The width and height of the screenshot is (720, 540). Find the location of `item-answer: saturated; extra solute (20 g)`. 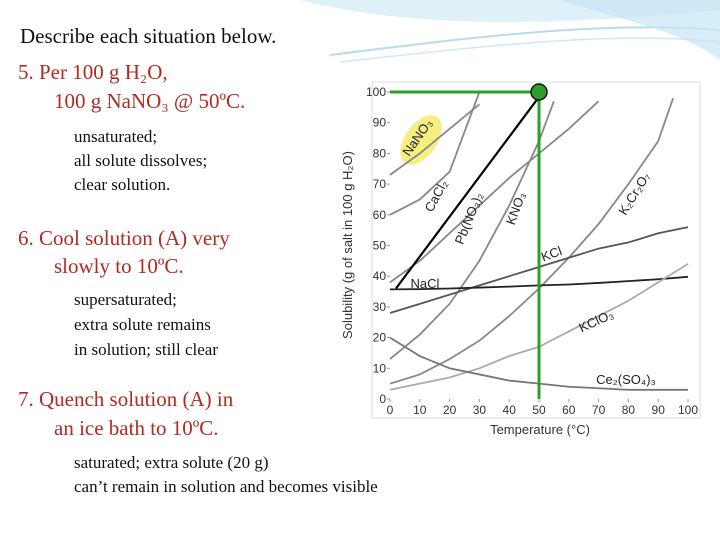

item-answer: saturated; extra solute (20 g) is located at coordinates (171, 462).